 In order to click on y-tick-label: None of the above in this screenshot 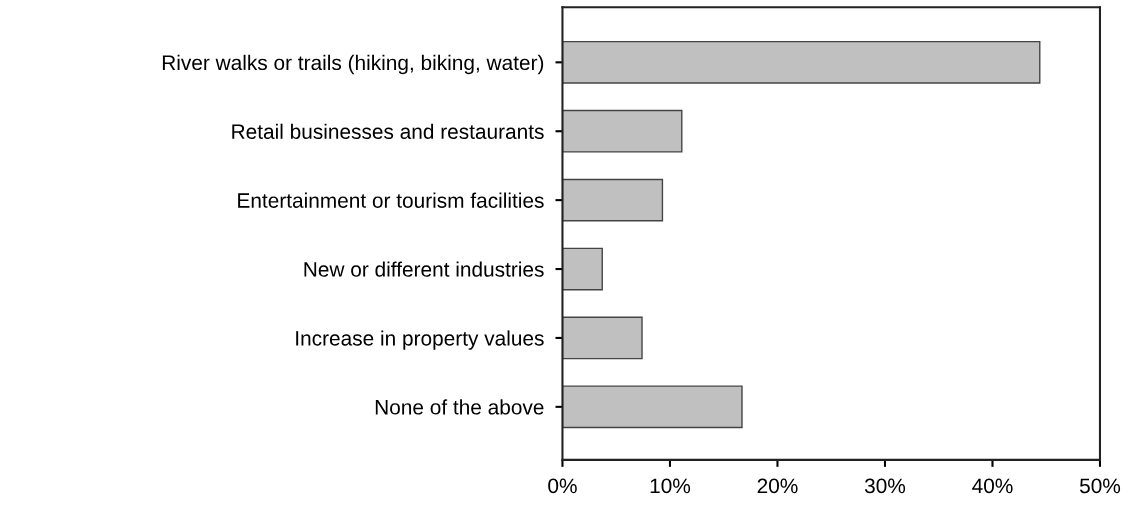, I will do `click(459, 407)`.